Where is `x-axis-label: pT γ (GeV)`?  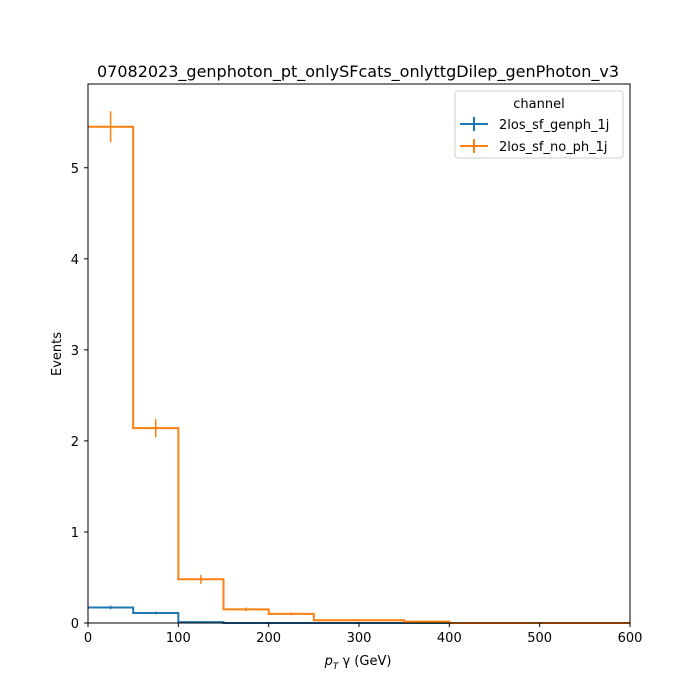
x-axis-label: pT γ (GeV) is located at coordinates (358, 663).